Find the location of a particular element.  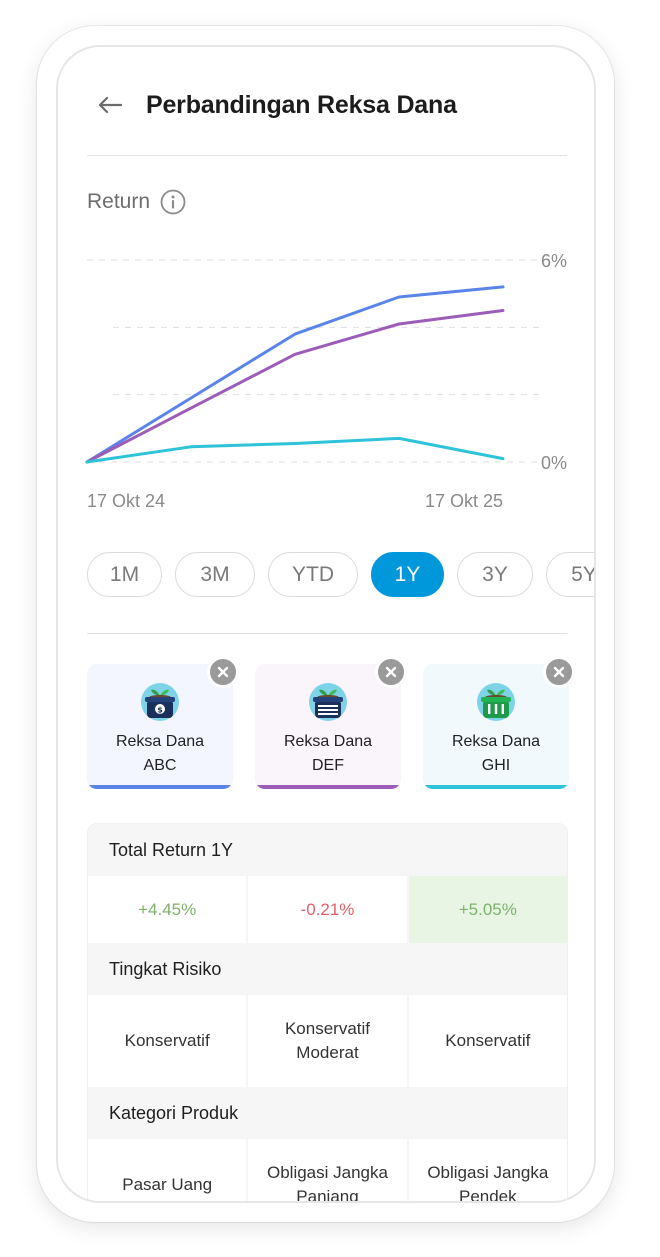

period-chip-1y: 1Y is located at coordinates (407, 574).